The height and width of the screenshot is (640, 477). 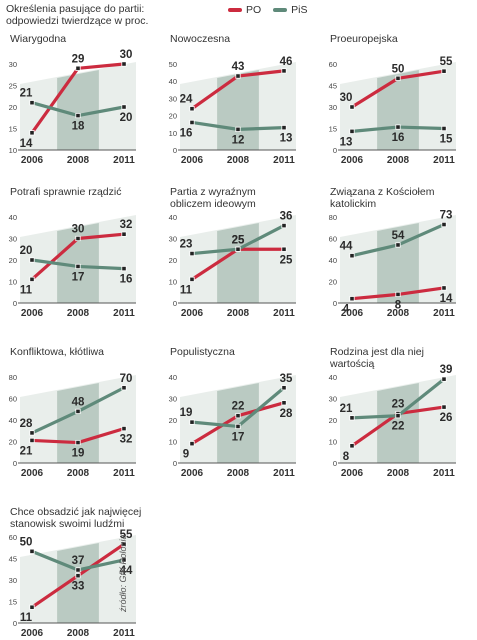 I want to click on data-label: 46, so click(x=286, y=62).